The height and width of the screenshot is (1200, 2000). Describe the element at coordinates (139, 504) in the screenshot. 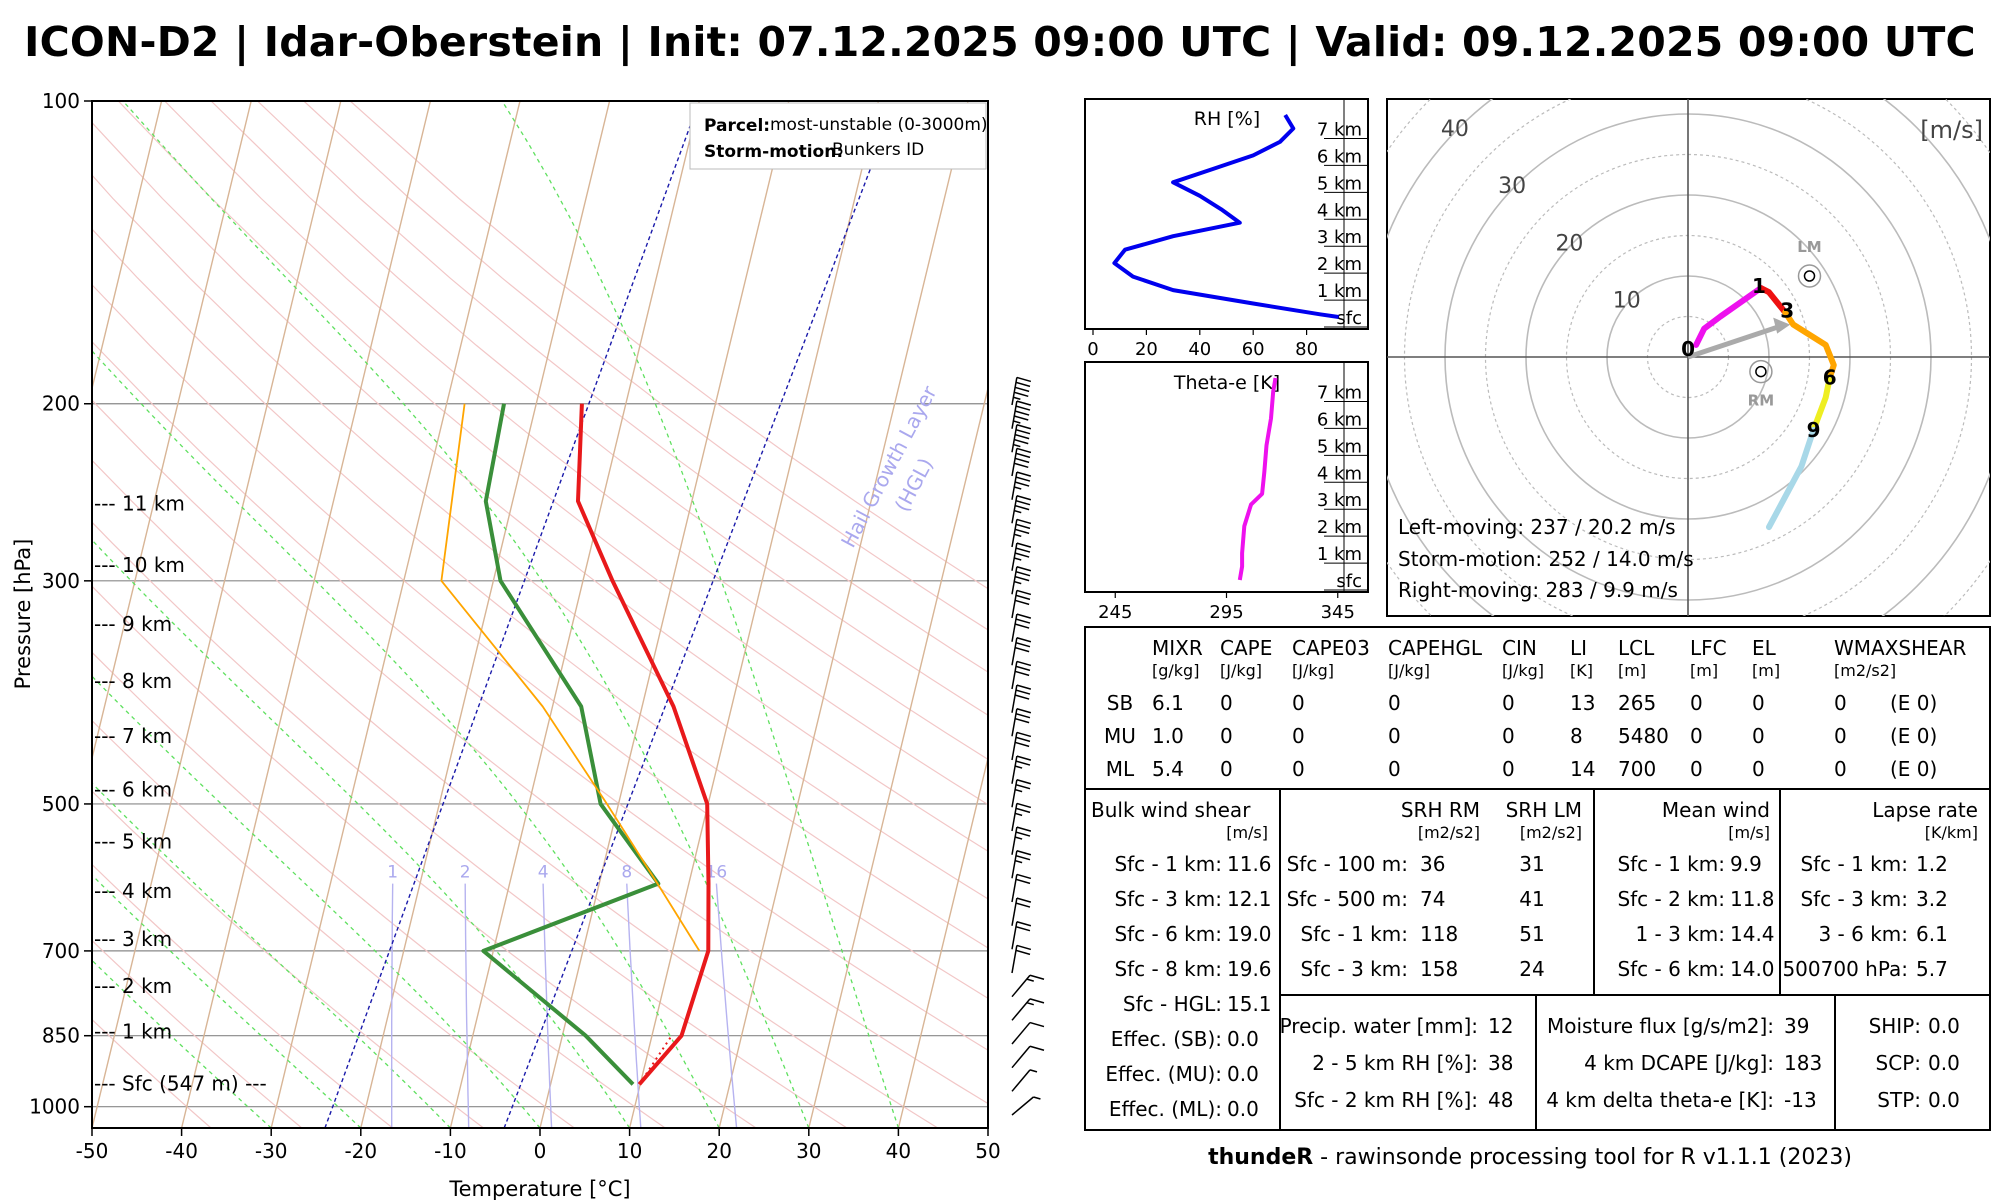

I see `height-label: --- 11 km` at that location.